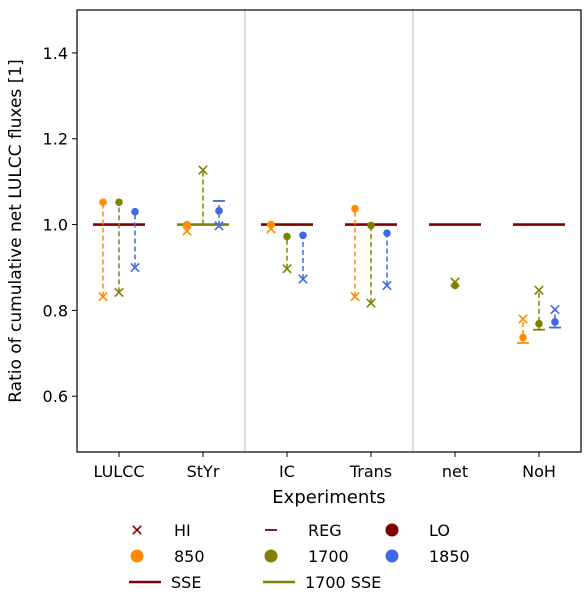 The width and height of the screenshot is (587, 600). I want to click on legend-entry-lo: LO, so click(417, 530).